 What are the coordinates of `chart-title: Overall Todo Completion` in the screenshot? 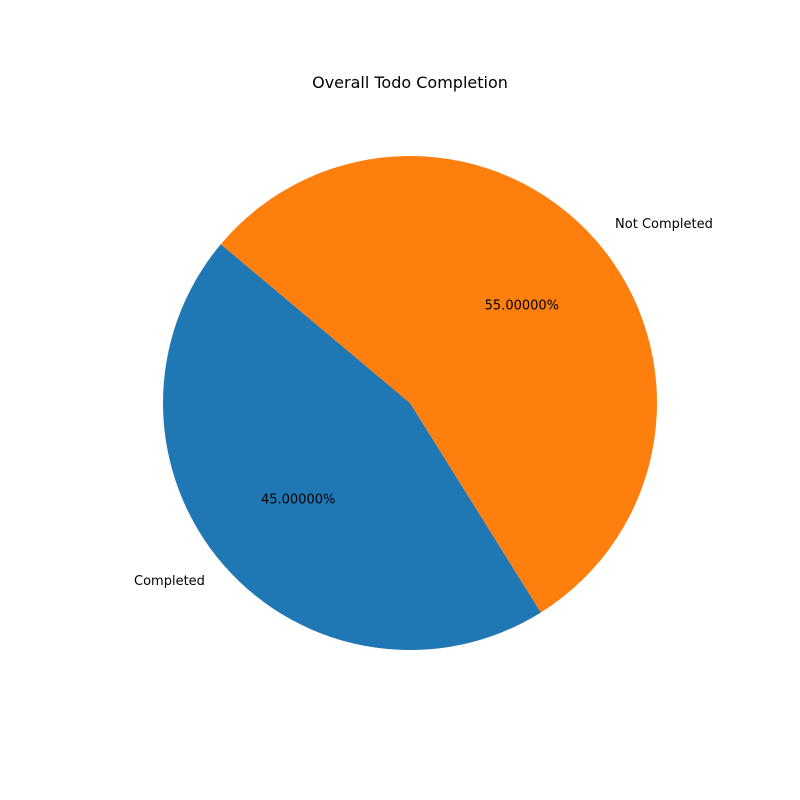 It's located at (410, 82).